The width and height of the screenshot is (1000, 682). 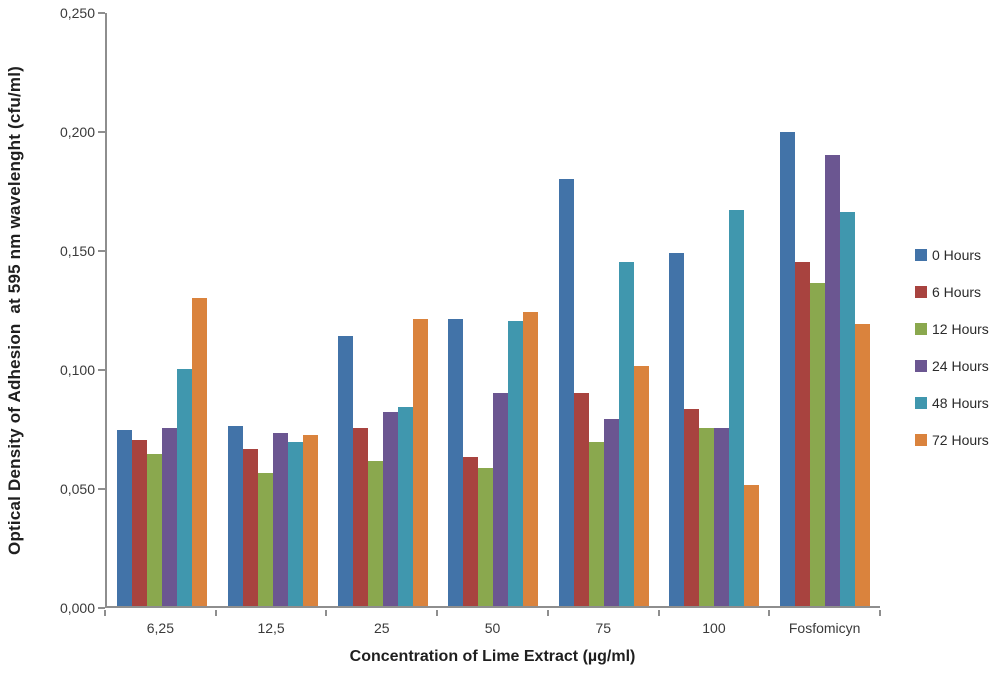 I want to click on y-tick-label: 0,150, so click(x=77, y=251).